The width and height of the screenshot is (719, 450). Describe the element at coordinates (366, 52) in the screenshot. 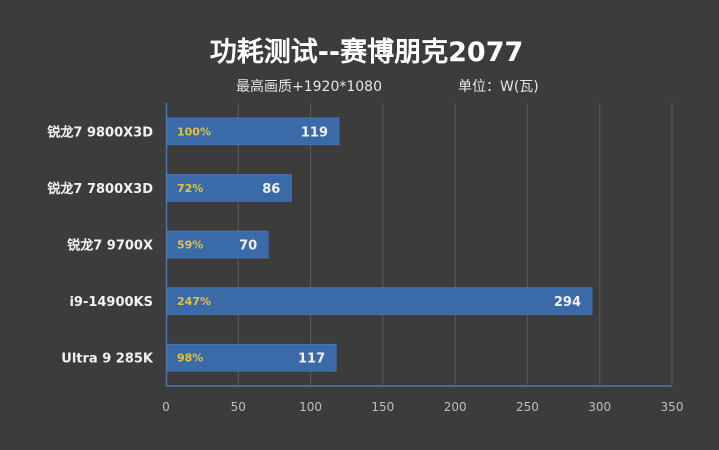

I see `chart-title-text: 功耗测试--赛博朋克2077` at that location.